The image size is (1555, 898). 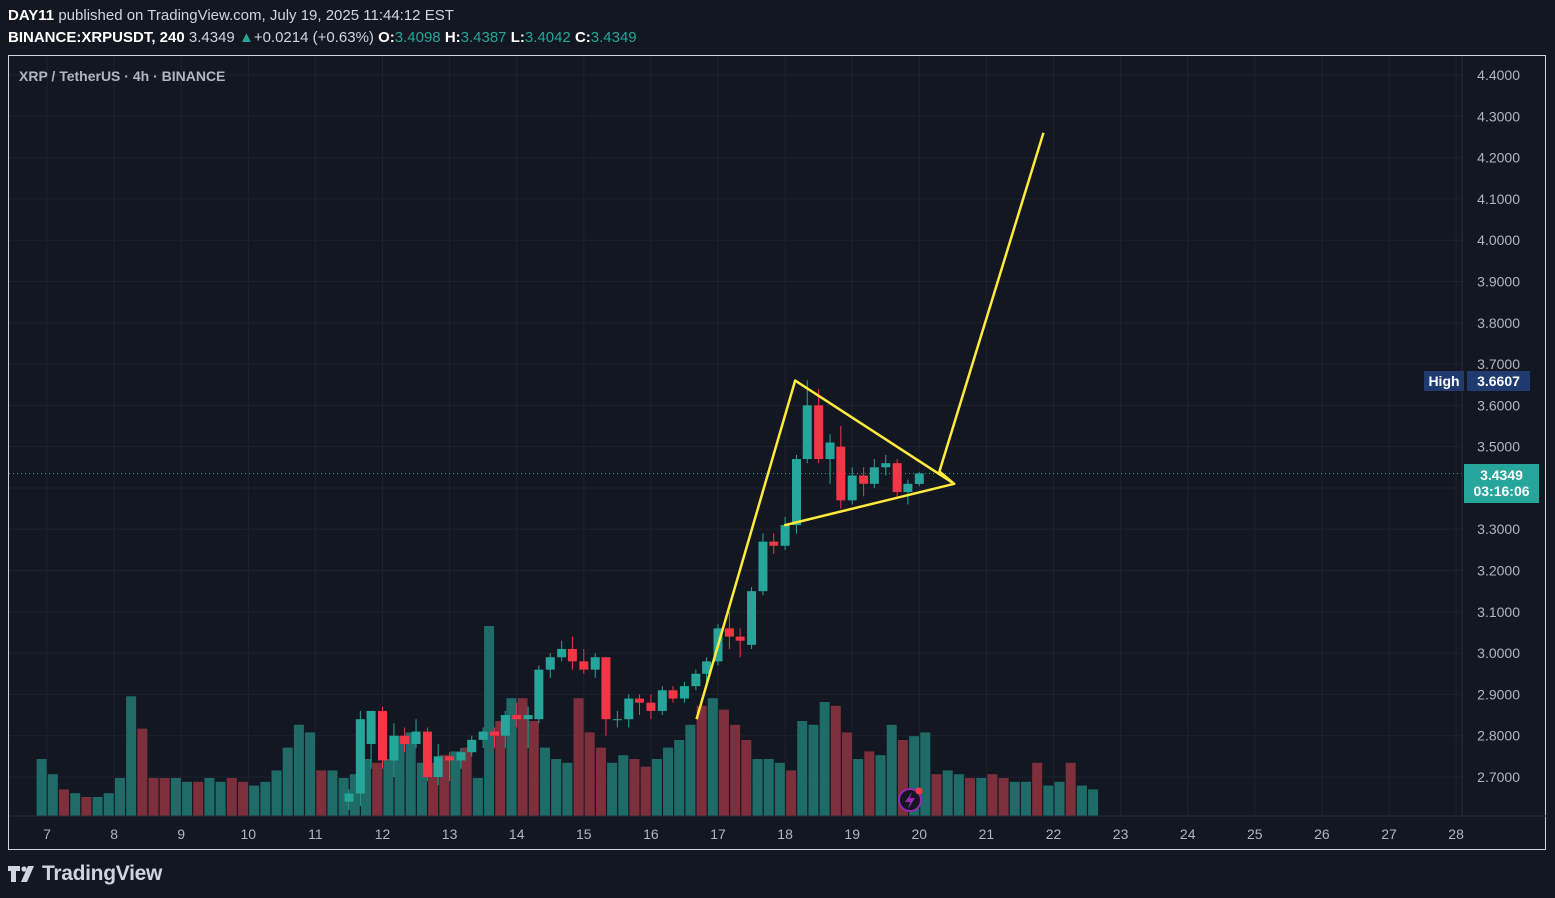 What do you see at coordinates (987, 834) in the screenshot?
I see `time-tick-label: 21` at bounding box center [987, 834].